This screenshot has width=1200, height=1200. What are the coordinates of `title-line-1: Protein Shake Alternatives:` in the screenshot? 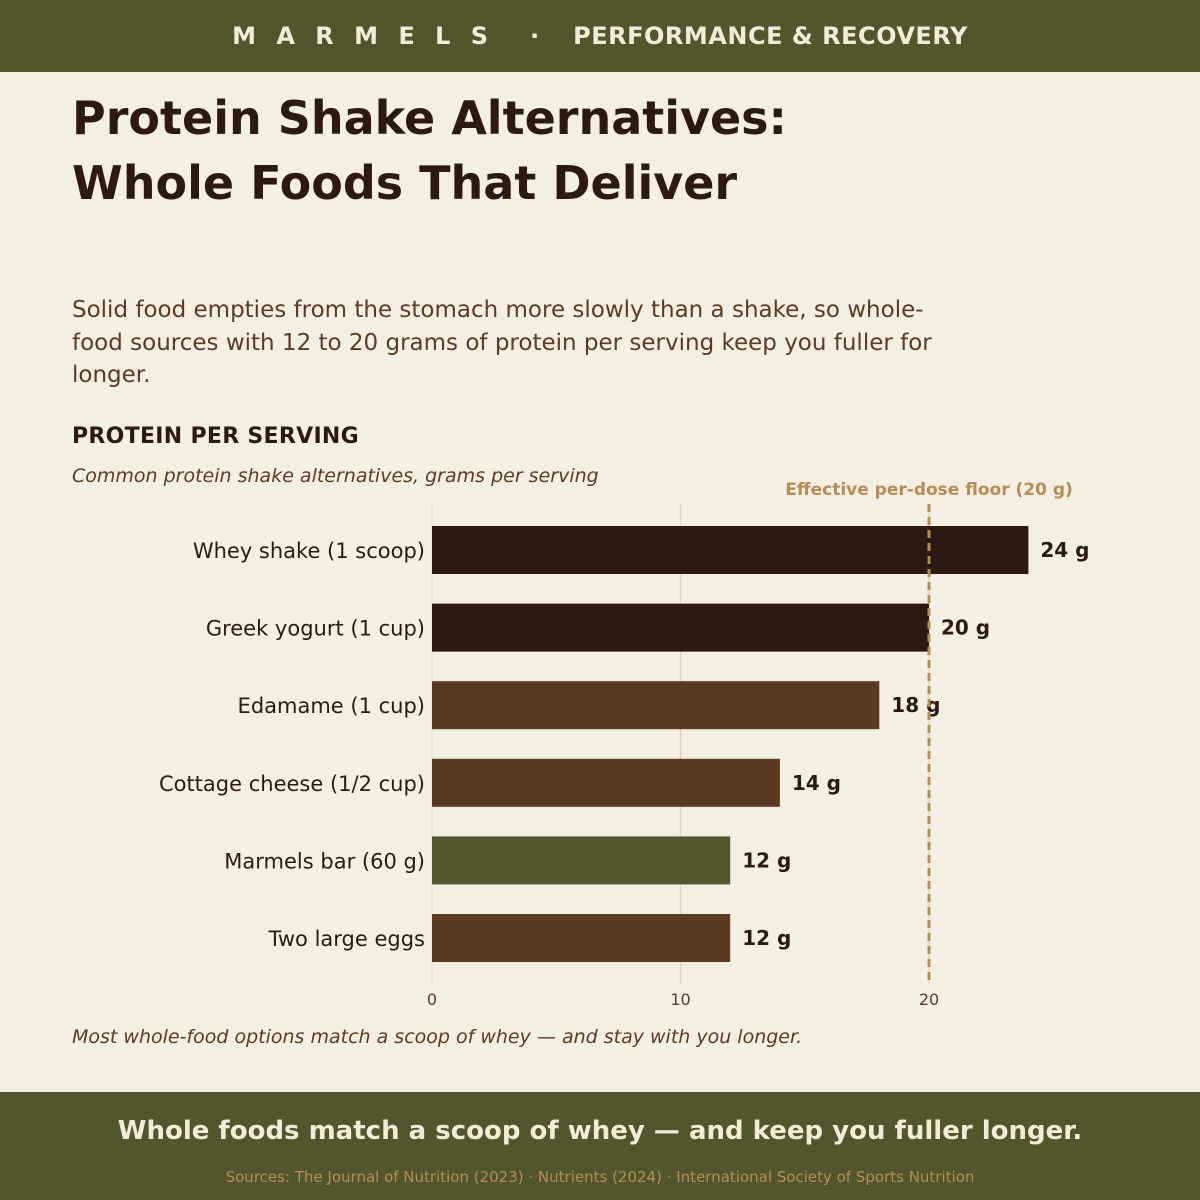 It's located at (429, 118).